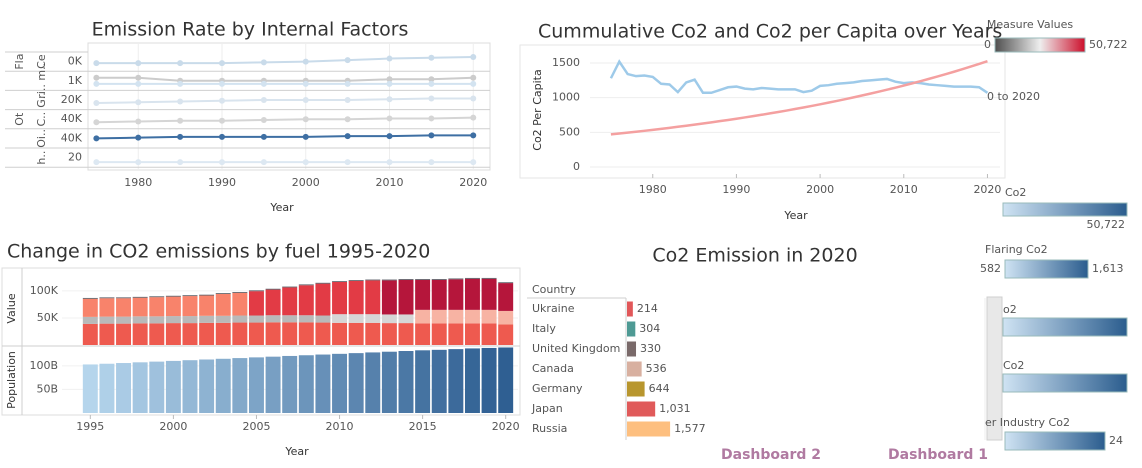 The height and width of the screenshot is (468, 1142). I want to click on legend-title: Flaring Co2, so click(1016, 249).